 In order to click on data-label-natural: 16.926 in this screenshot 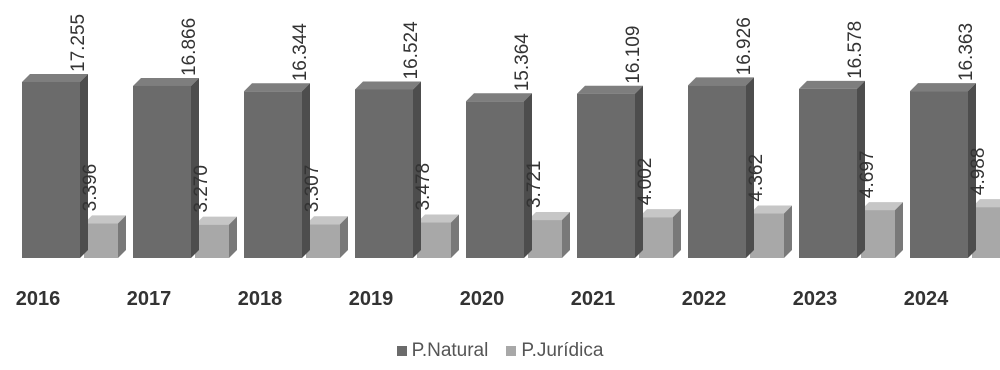, I will do `click(744, 46)`.